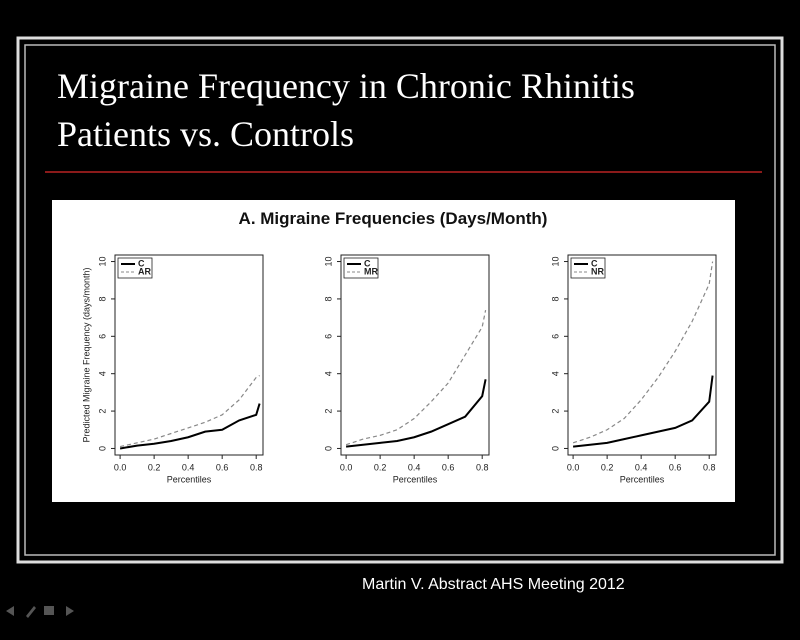  What do you see at coordinates (588, 268) in the screenshot?
I see `legend: CNR` at bounding box center [588, 268].